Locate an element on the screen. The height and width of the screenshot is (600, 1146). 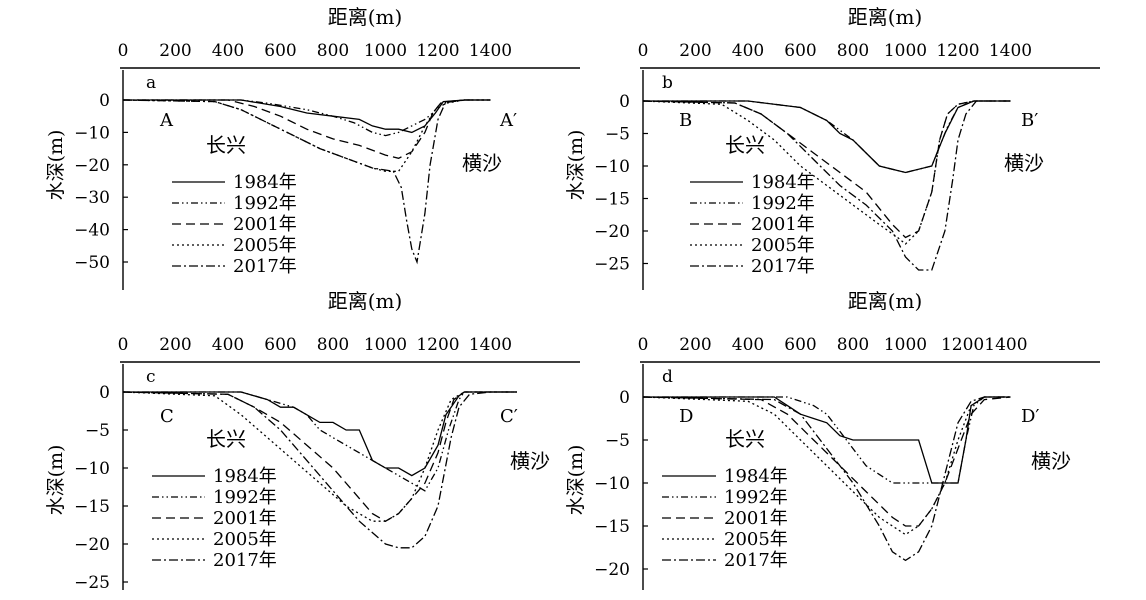
y-tick-label: −50 is located at coordinates (92, 263).